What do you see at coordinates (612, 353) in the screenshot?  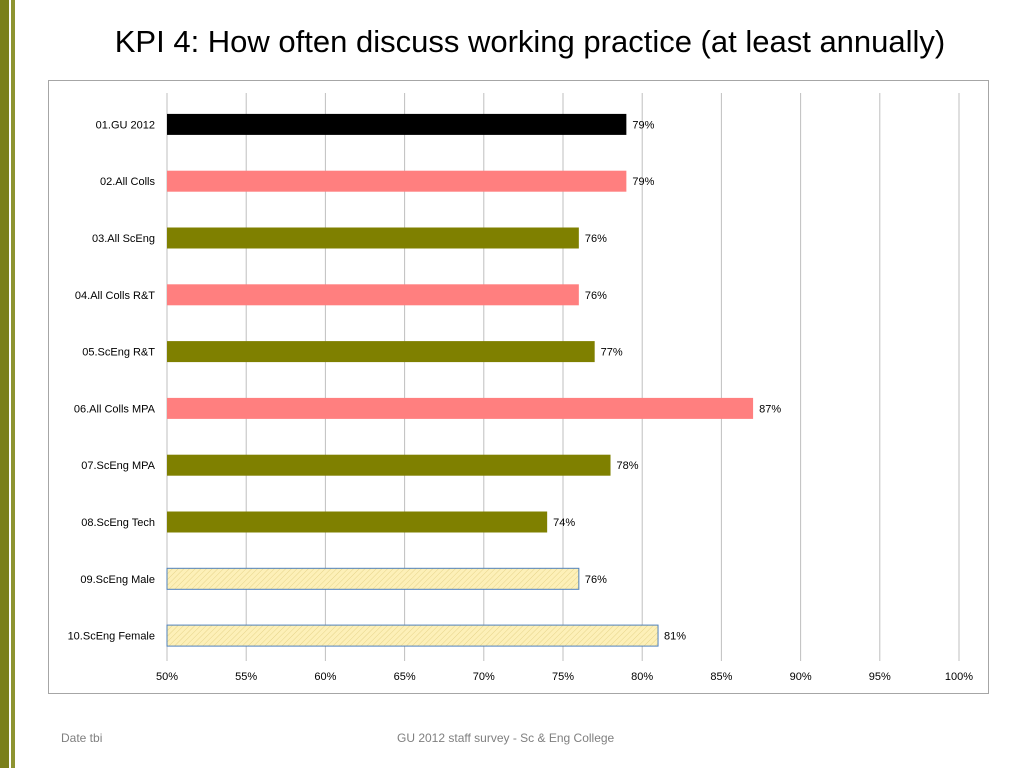 I see `data-label: 77%` at bounding box center [612, 353].